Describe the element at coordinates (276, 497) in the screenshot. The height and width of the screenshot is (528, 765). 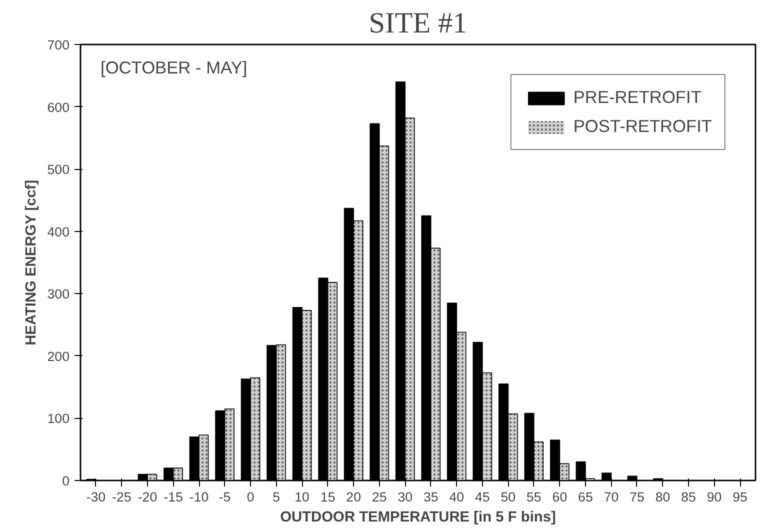
I see `x-tick-label: 5` at that location.